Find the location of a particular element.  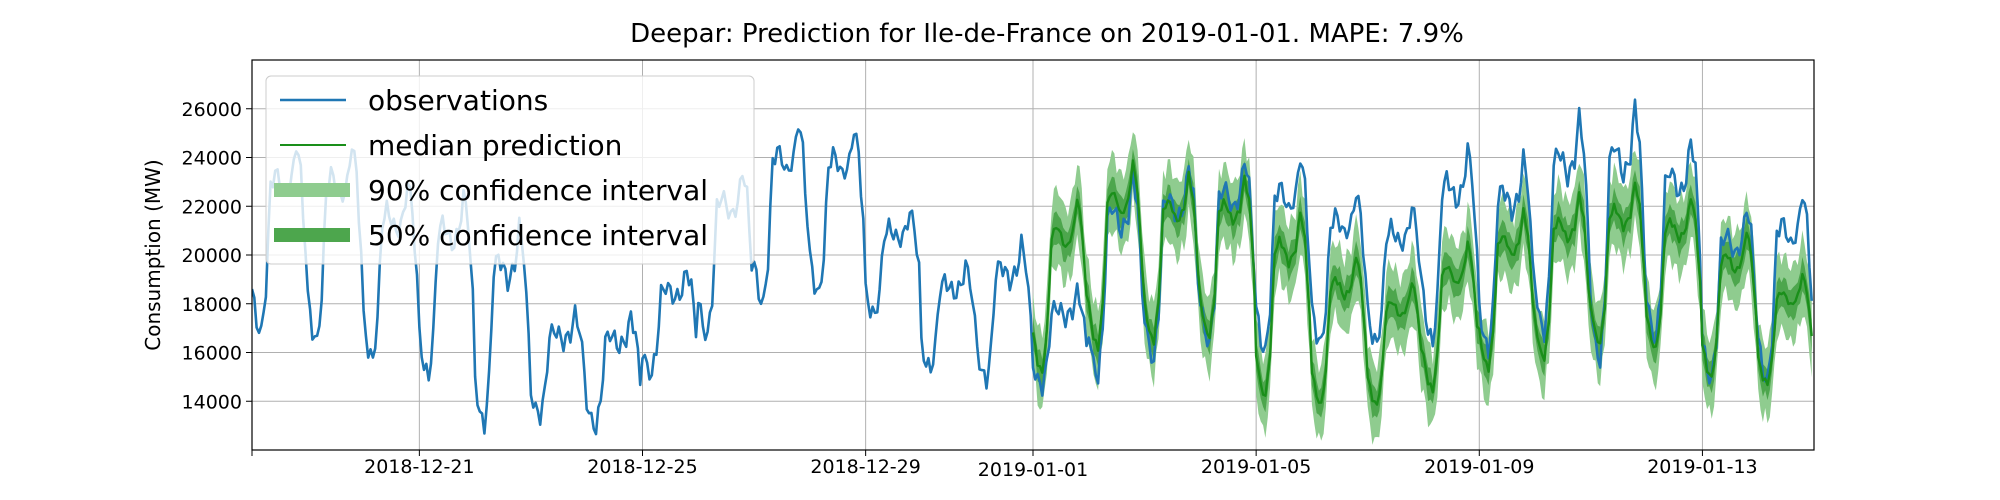

legend-swatch-ci90 is located at coordinates (312, 190).